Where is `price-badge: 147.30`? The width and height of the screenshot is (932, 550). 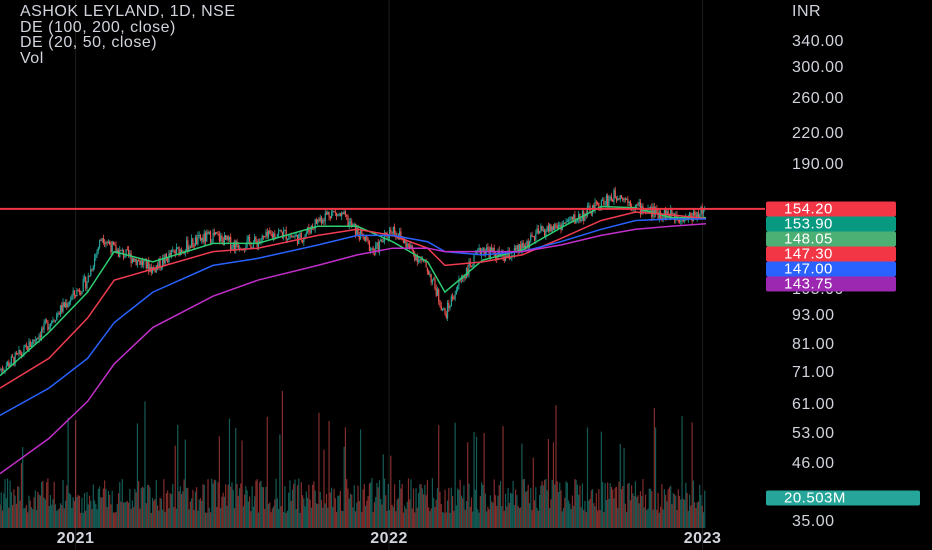
price-badge: 147.30 is located at coordinates (831, 254).